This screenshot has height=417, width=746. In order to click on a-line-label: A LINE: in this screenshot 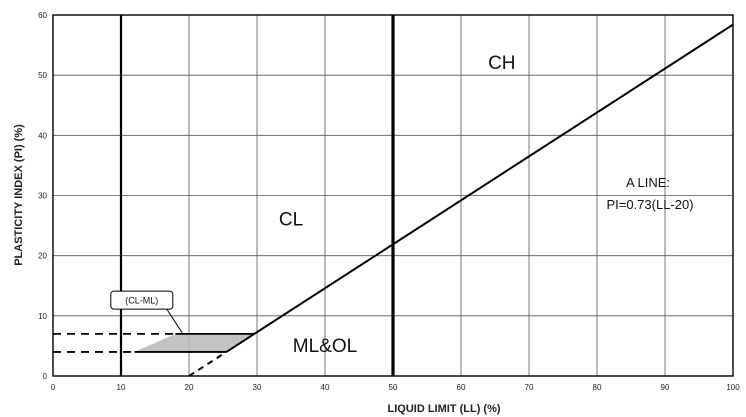, I will do `click(648, 182)`.